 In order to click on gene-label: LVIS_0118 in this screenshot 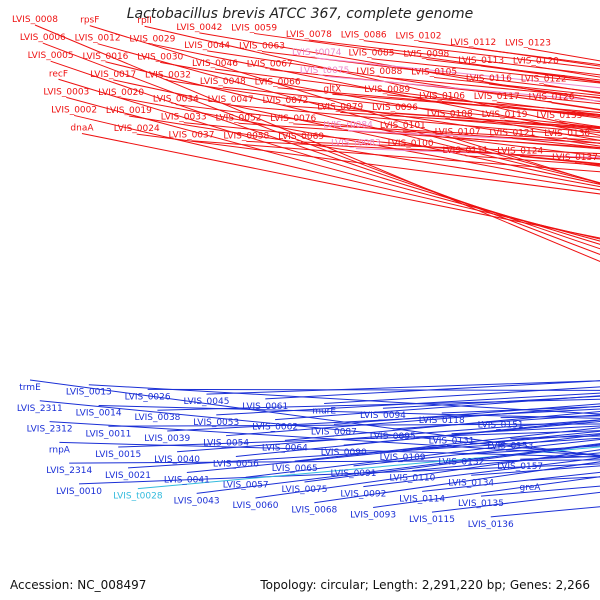, I will do `click(442, 421)`.